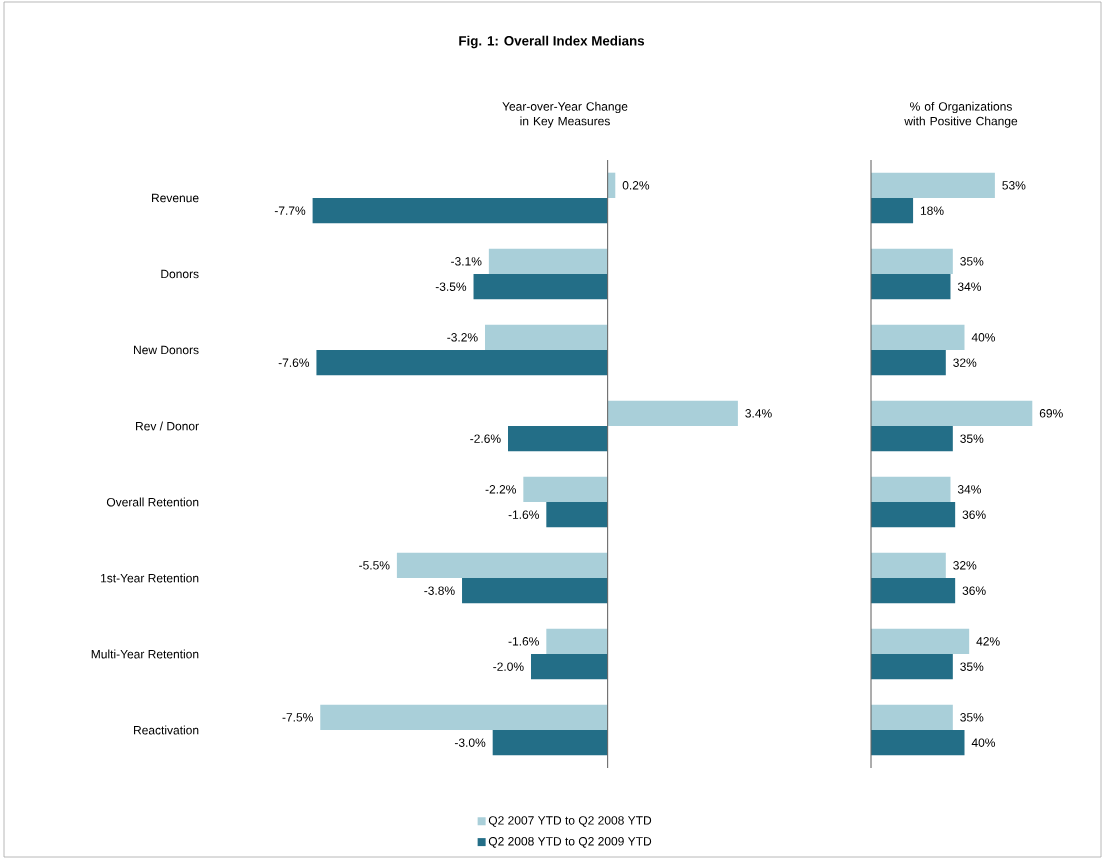 This screenshot has width=1103, height=861. What do you see at coordinates (961, 114) in the screenshot?
I see `chart-subtitle: % of Organizations with Positive Change` at bounding box center [961, 114].